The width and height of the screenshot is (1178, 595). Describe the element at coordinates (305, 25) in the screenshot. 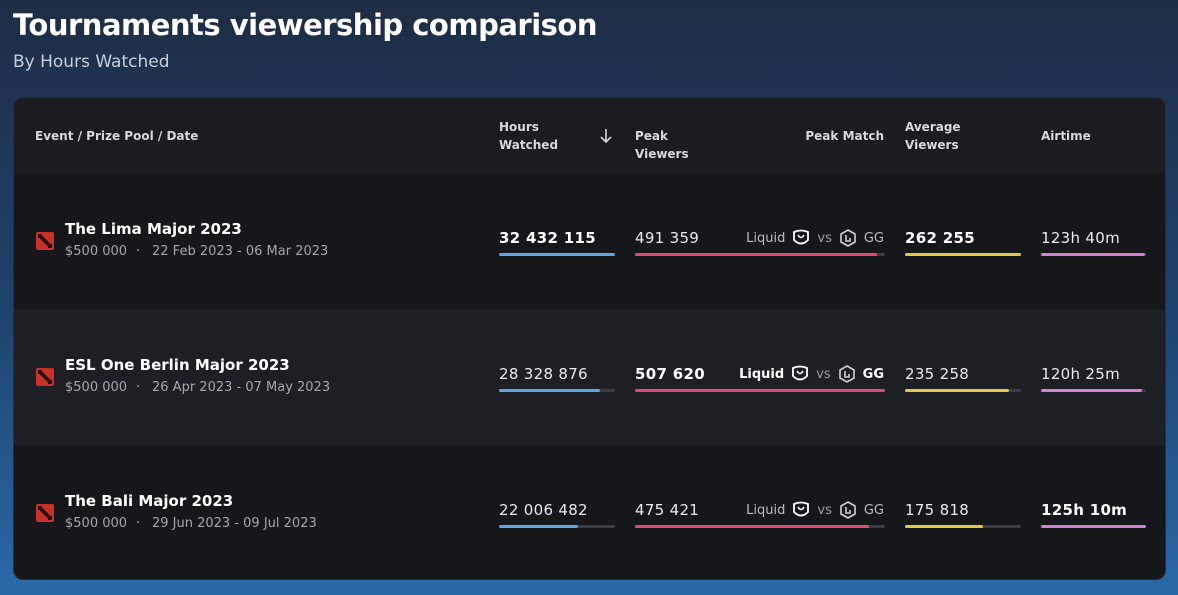

I see `page-title: Tournaments viewership comparison` at that location.